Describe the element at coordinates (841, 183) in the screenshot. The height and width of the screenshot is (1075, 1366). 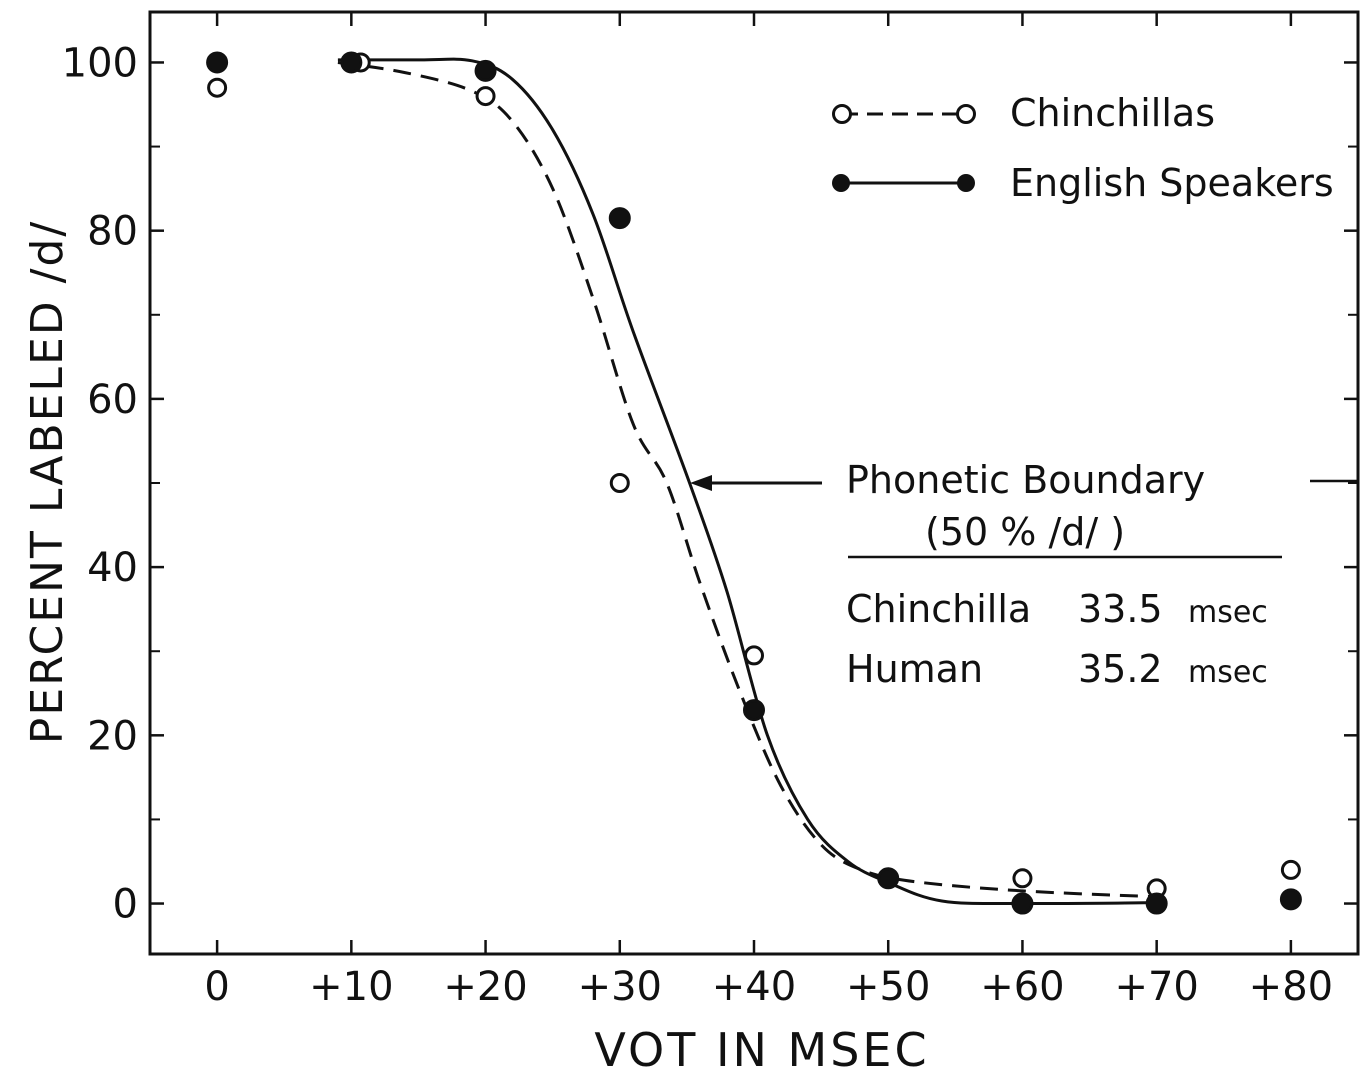
I see `legend-marker-english-left` at that location.